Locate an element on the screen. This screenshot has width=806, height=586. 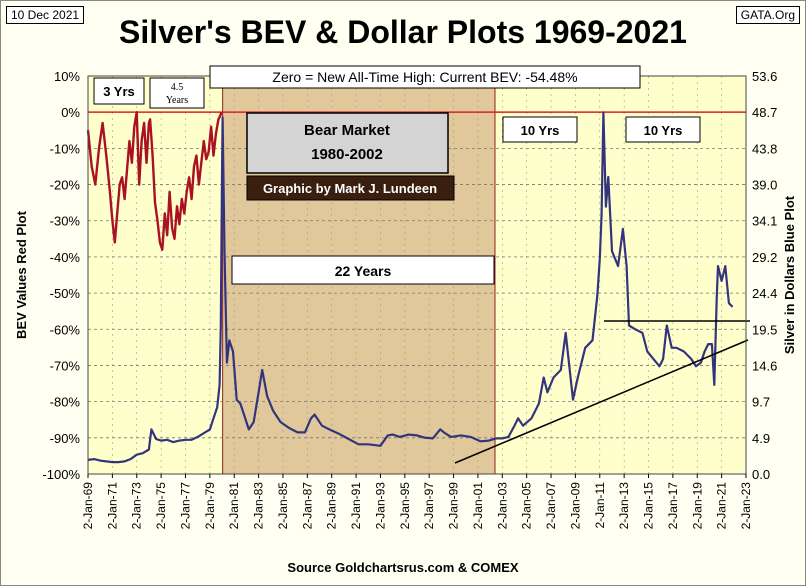
x-tick-label: 2-Jan-99 is located at coordinates (454, 506).